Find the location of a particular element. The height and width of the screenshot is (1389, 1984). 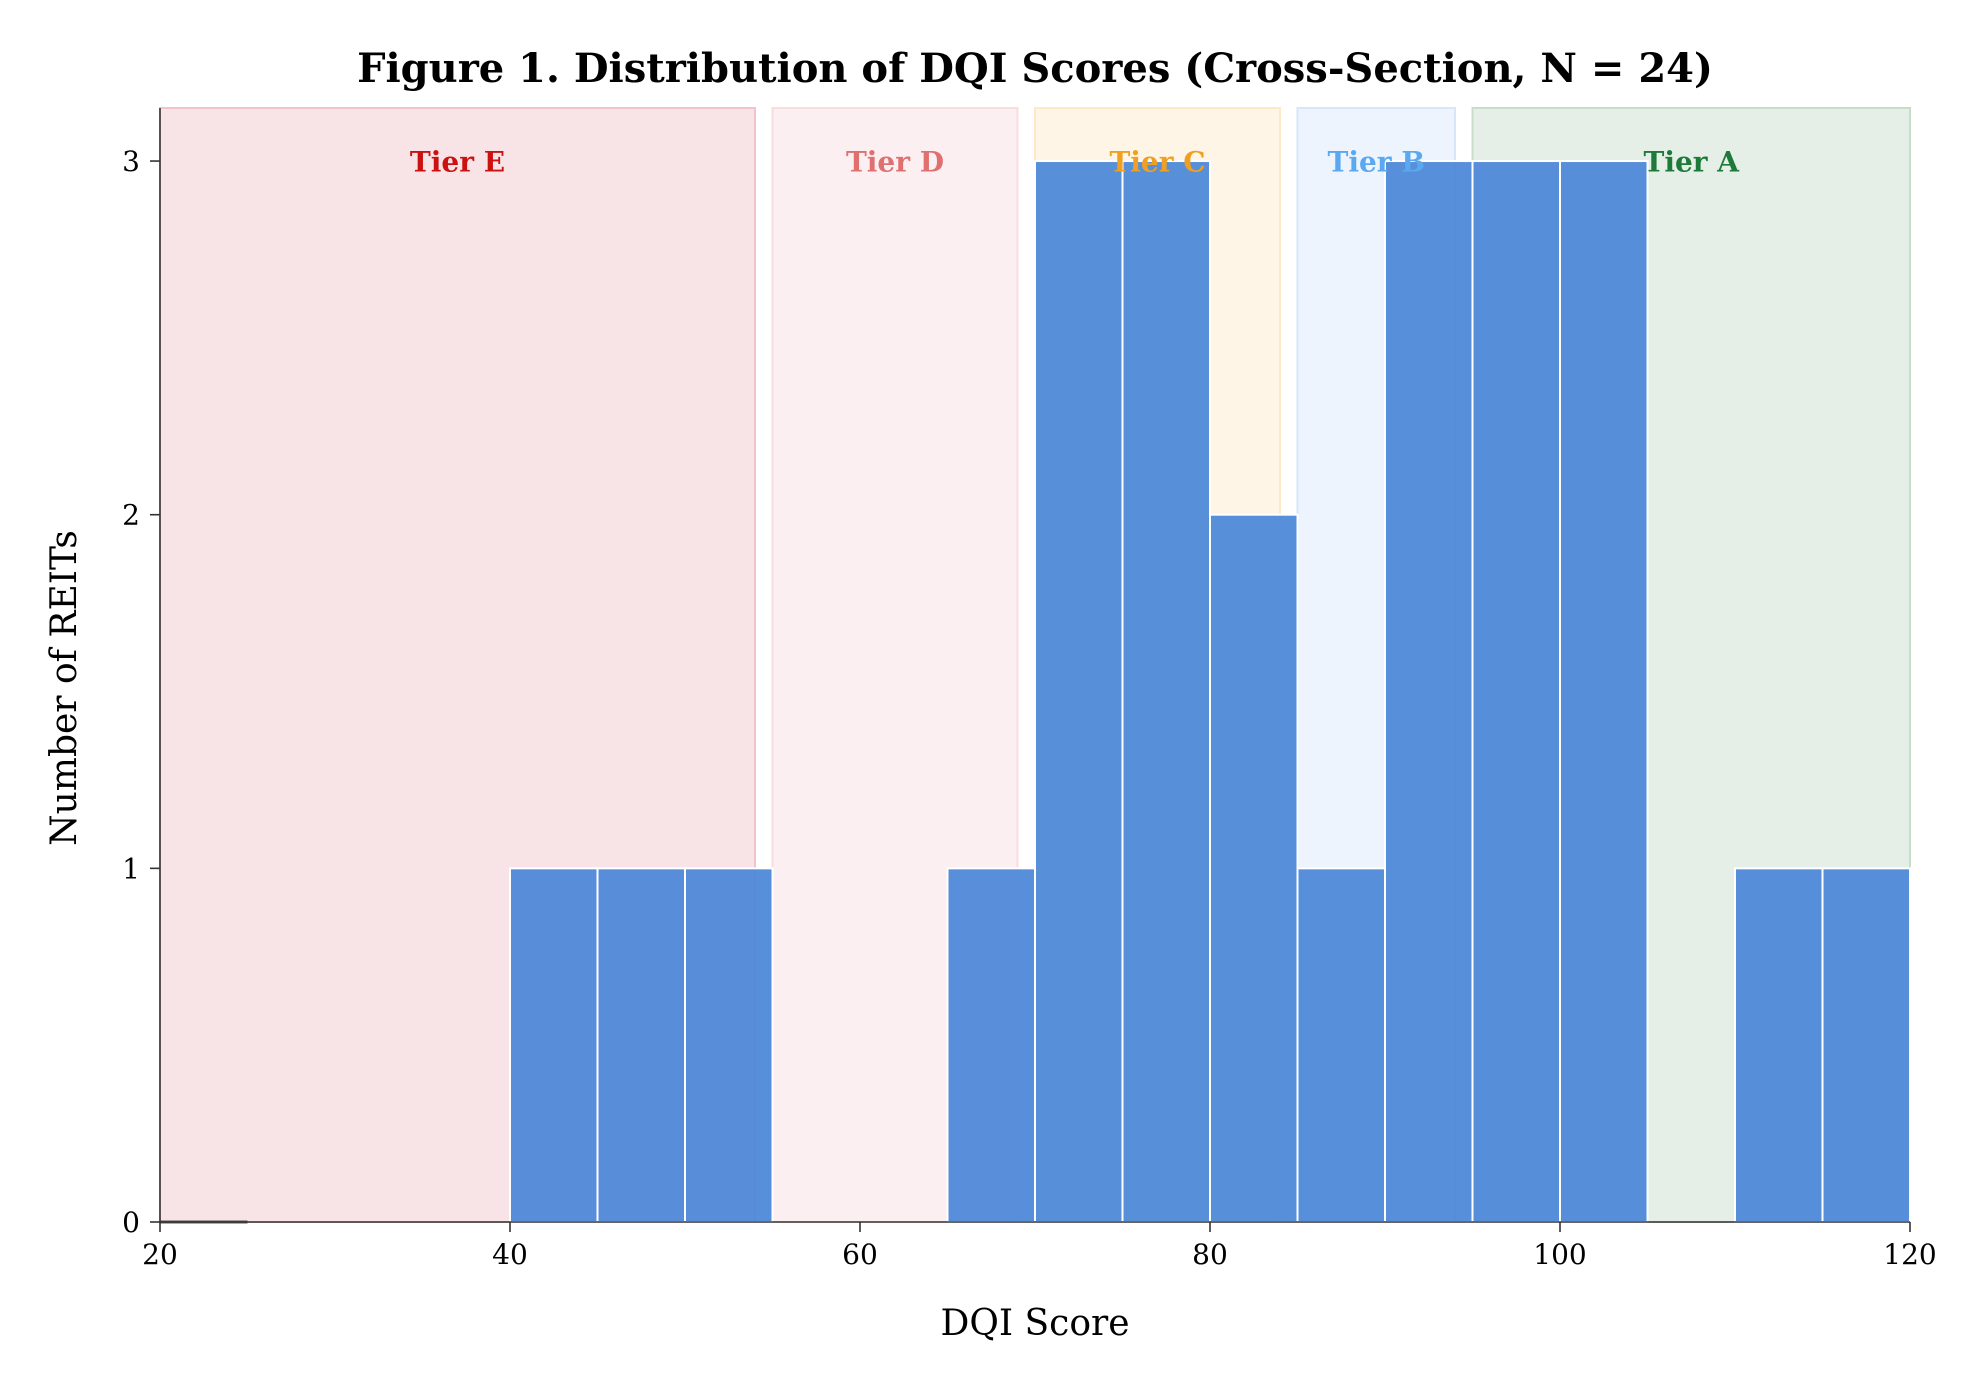

x-tick-label-60: 60 is located at coordinates (860, 1254).